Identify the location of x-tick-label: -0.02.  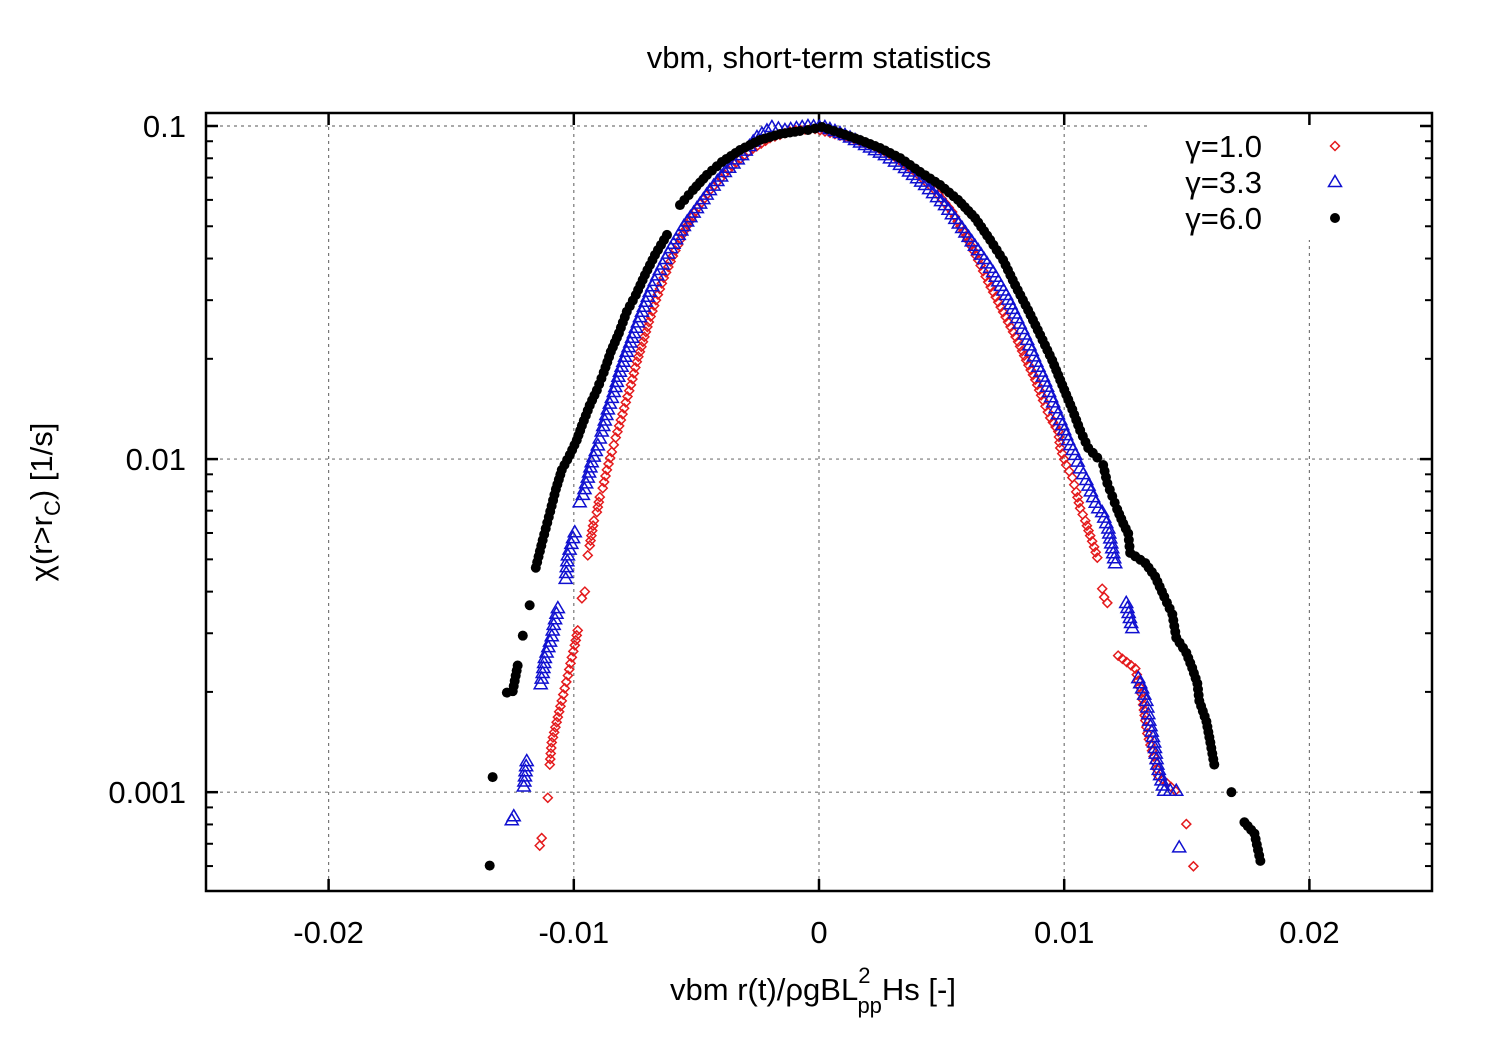
(328, 932).